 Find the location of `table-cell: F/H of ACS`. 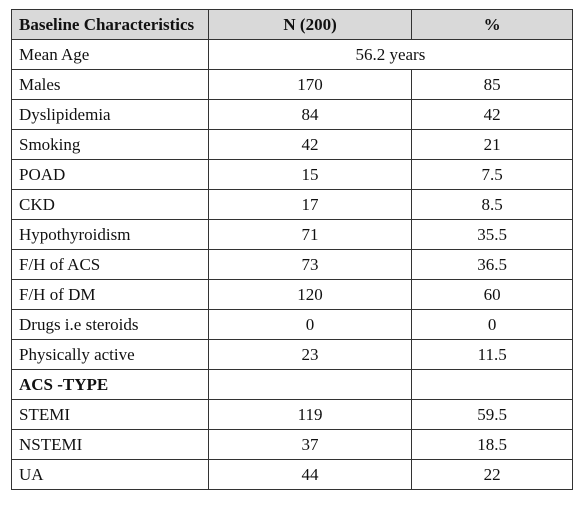

table-cell: F/H of ACS is located at coordinates (110, 264).